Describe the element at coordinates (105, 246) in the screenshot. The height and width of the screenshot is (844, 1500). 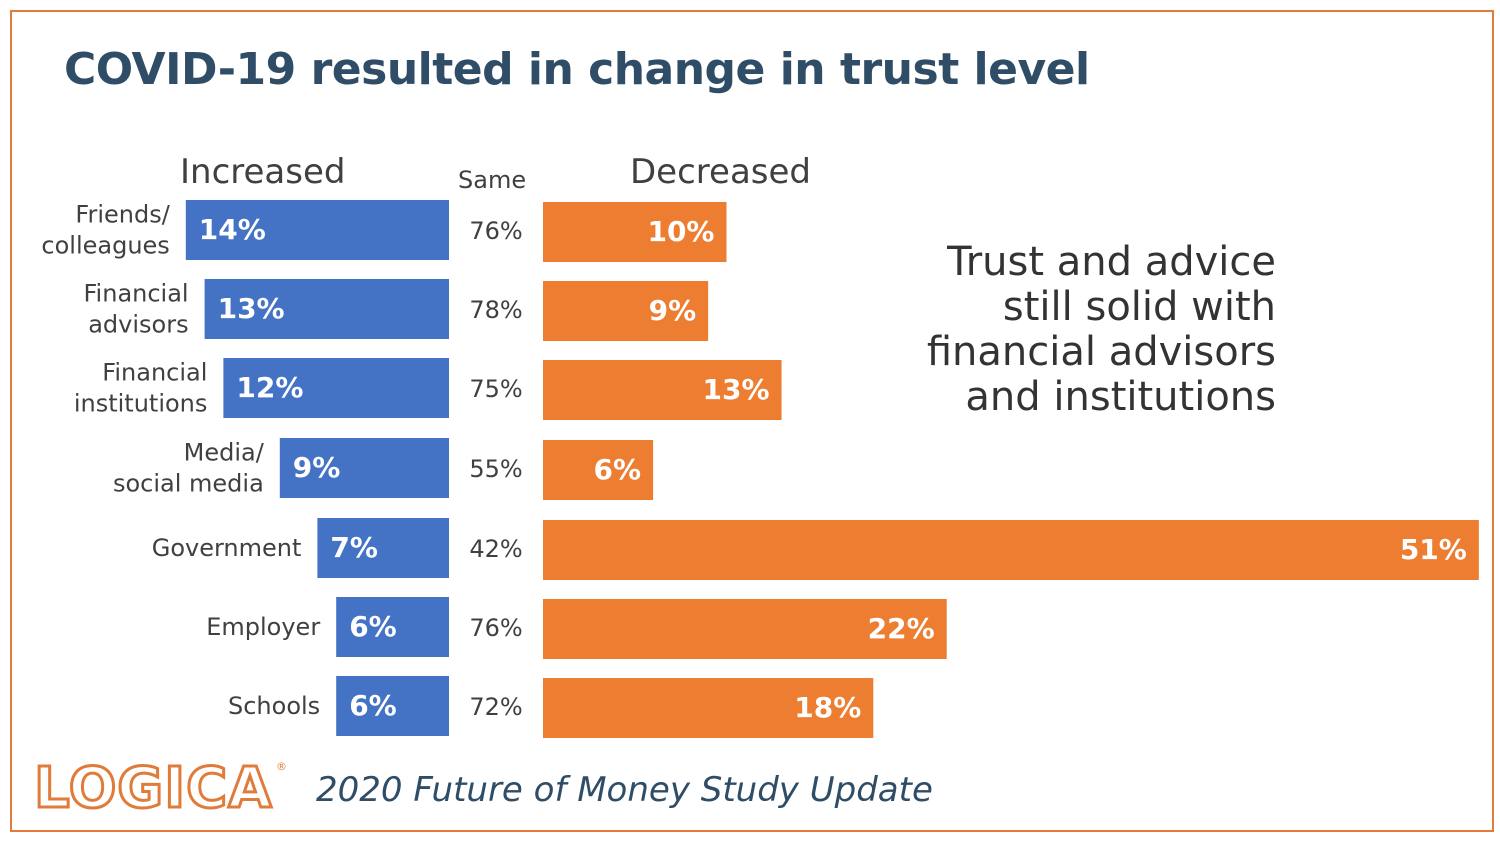
I see `category-label: colleagues` at that location.